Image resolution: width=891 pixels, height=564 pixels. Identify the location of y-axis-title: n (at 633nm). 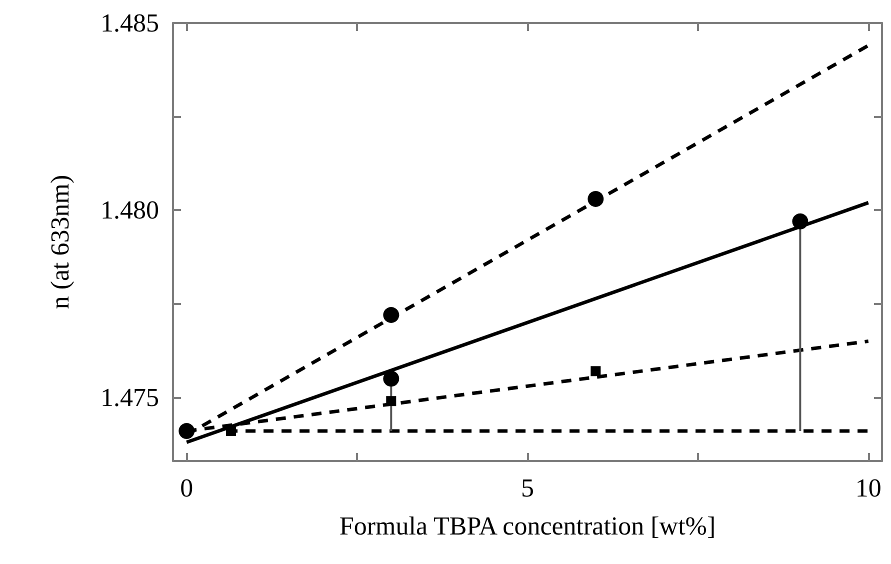
(60, 242).